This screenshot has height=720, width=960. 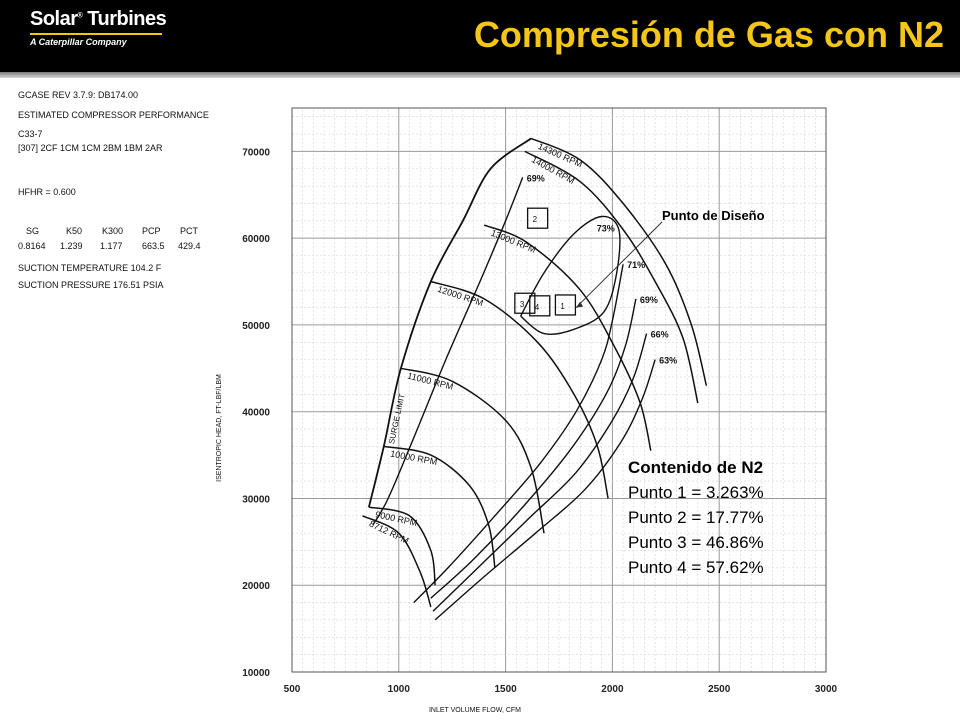 What do you see at coordinates (256, 152) in the screenshot?
I see `y-tick-label: 70000` at bounding box center [256, 152].